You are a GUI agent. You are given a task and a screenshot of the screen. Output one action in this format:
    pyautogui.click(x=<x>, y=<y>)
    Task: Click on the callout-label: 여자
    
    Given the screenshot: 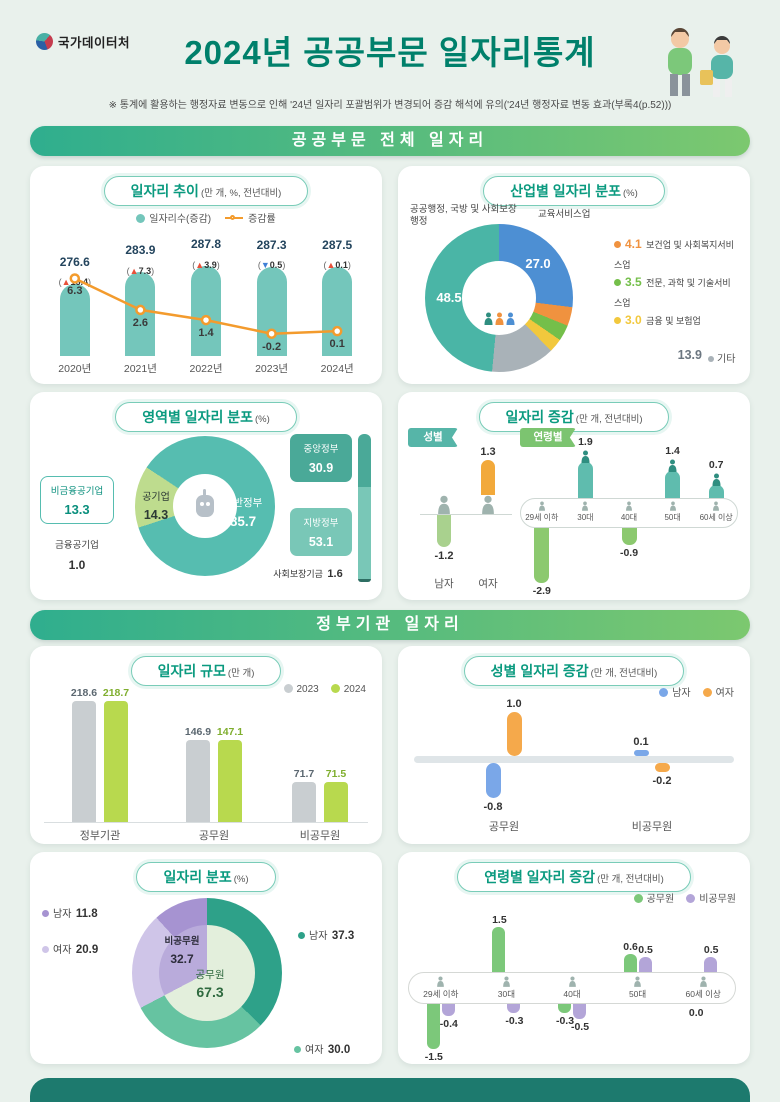 What is the action you would take?
    pyautogui.click(x=62, y=950)
    